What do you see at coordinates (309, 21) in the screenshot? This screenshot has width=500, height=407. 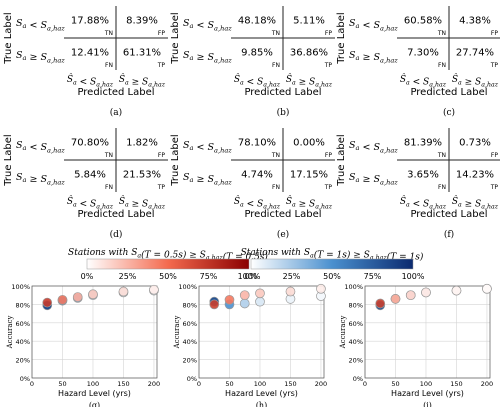 I see `cell-value-fp: 5.11%` at bounding box center [309, 21].